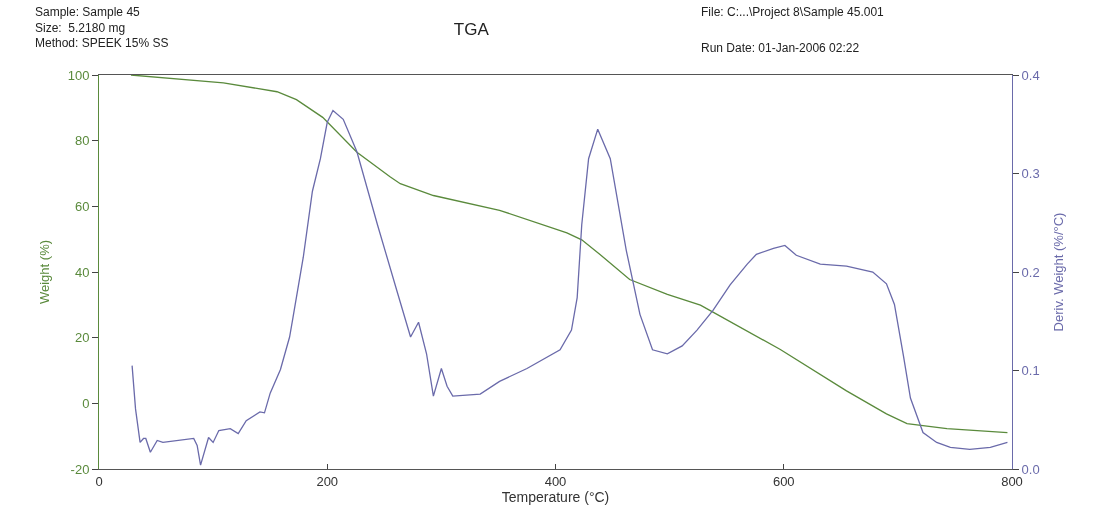 Image resolution: width=1109 pixels, height=512 pixels. Describe the element at coordinates (86, 403) in the screenshot. I see `y-tick-label: 0` at that location.